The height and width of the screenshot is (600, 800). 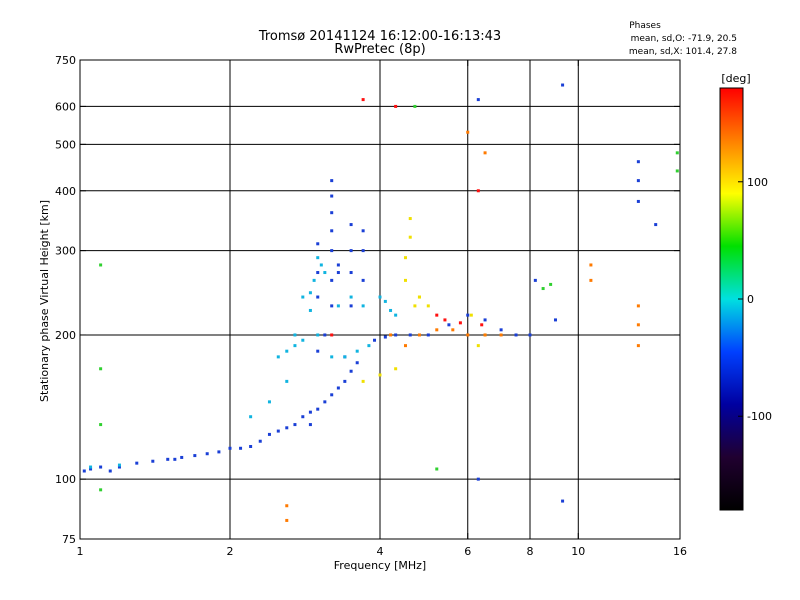 What do you see at coordinates (65, 191) in the screenshot?
I see `y-tick-label: 400` at bounding box center [65, 191].